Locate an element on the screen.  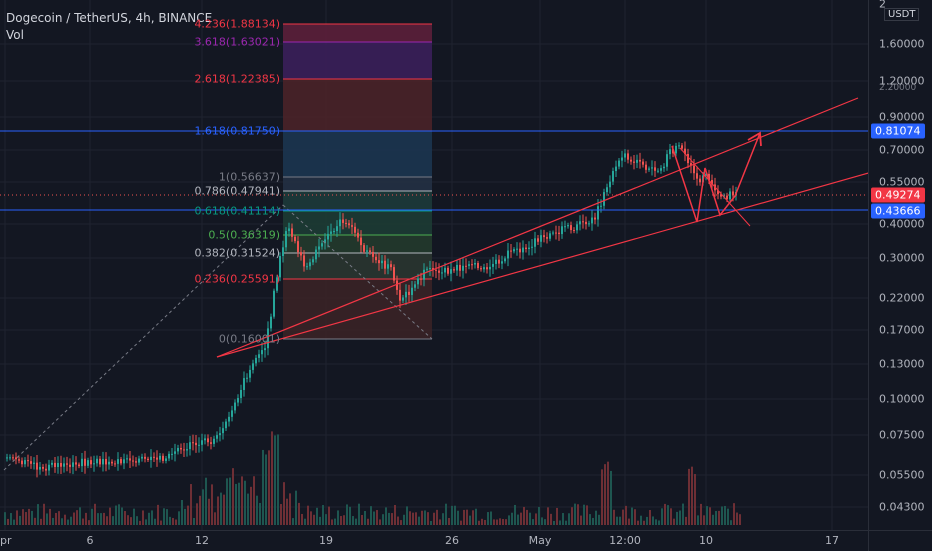
volume-label: Vol is located at coordinates (15, 35).